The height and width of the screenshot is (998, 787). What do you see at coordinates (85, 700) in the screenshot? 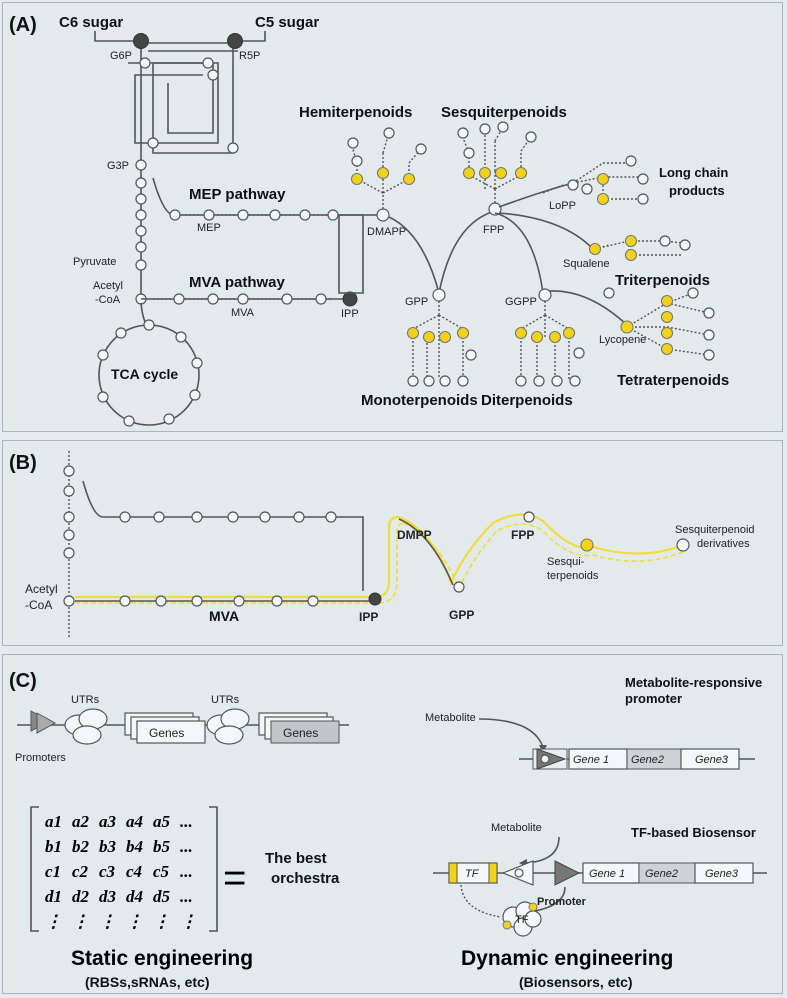
I see `utrs-label-1: UTRs` at bounding box center [85, 700].